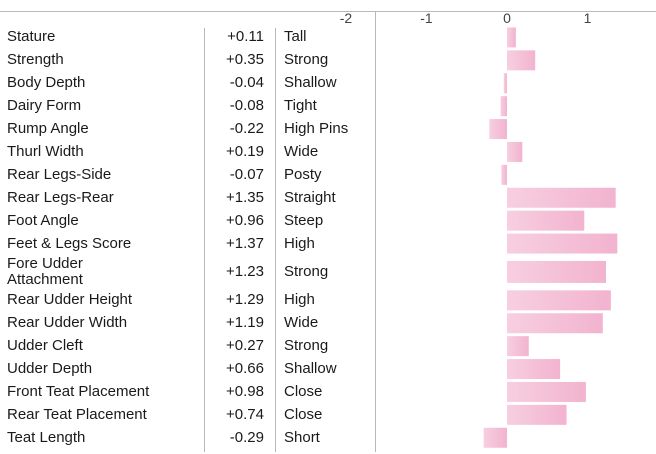 Image resolution: width=656 pixels, height=454 pixels. I want to click on trait-descriptor: Short, so click(302, 437).